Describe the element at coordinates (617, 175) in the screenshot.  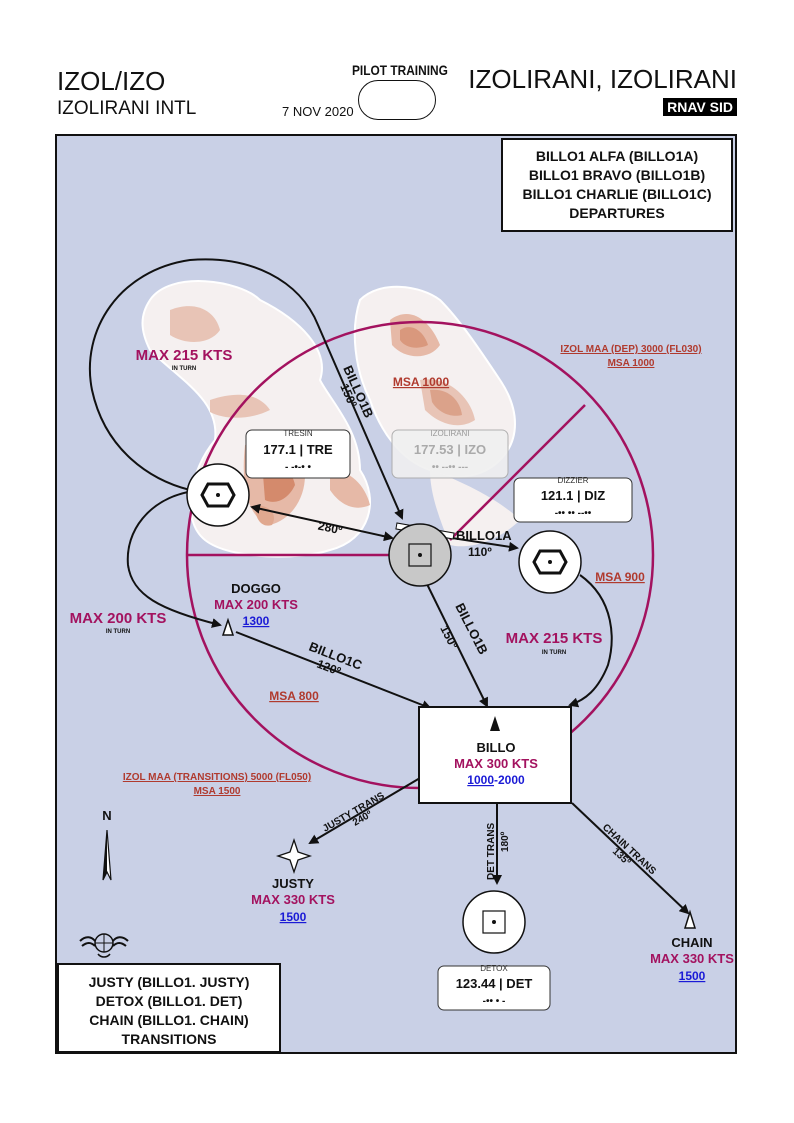
I see `title-line-2: BILLO1 BRAVO (BILLO1B)` at that location.